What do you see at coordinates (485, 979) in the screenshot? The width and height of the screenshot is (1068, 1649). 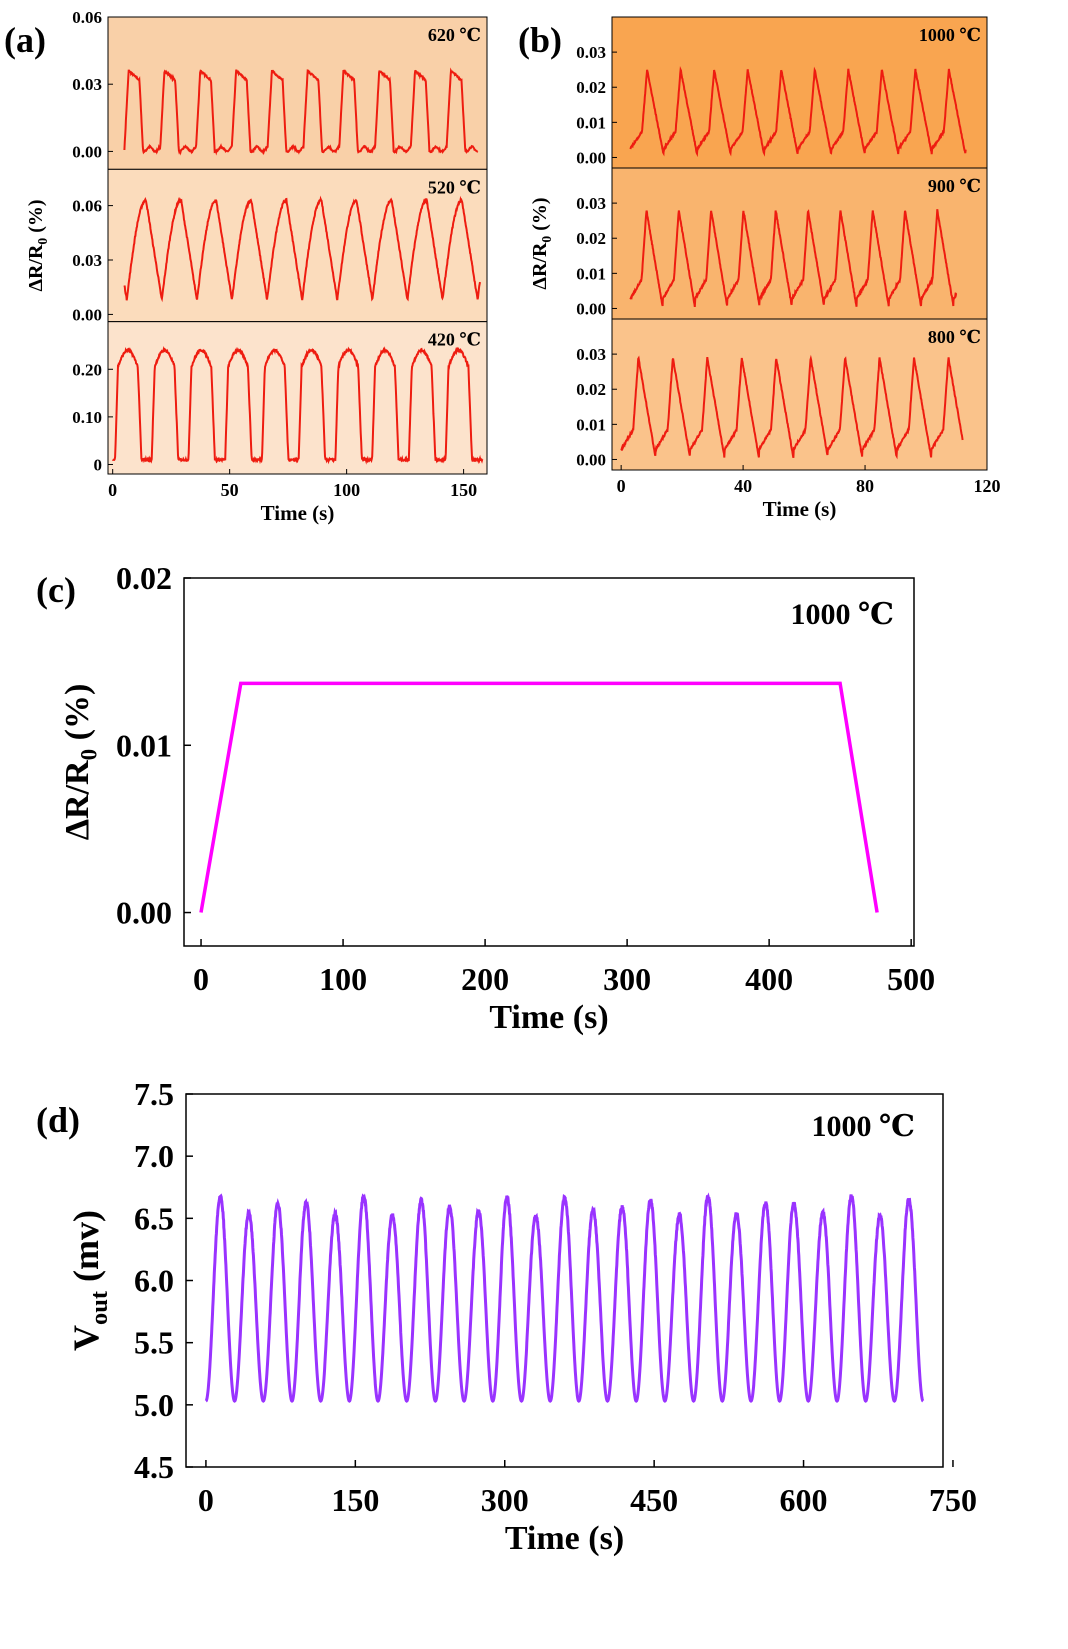 I see `x-tick-label: 200` at bounding box center [485, 979].